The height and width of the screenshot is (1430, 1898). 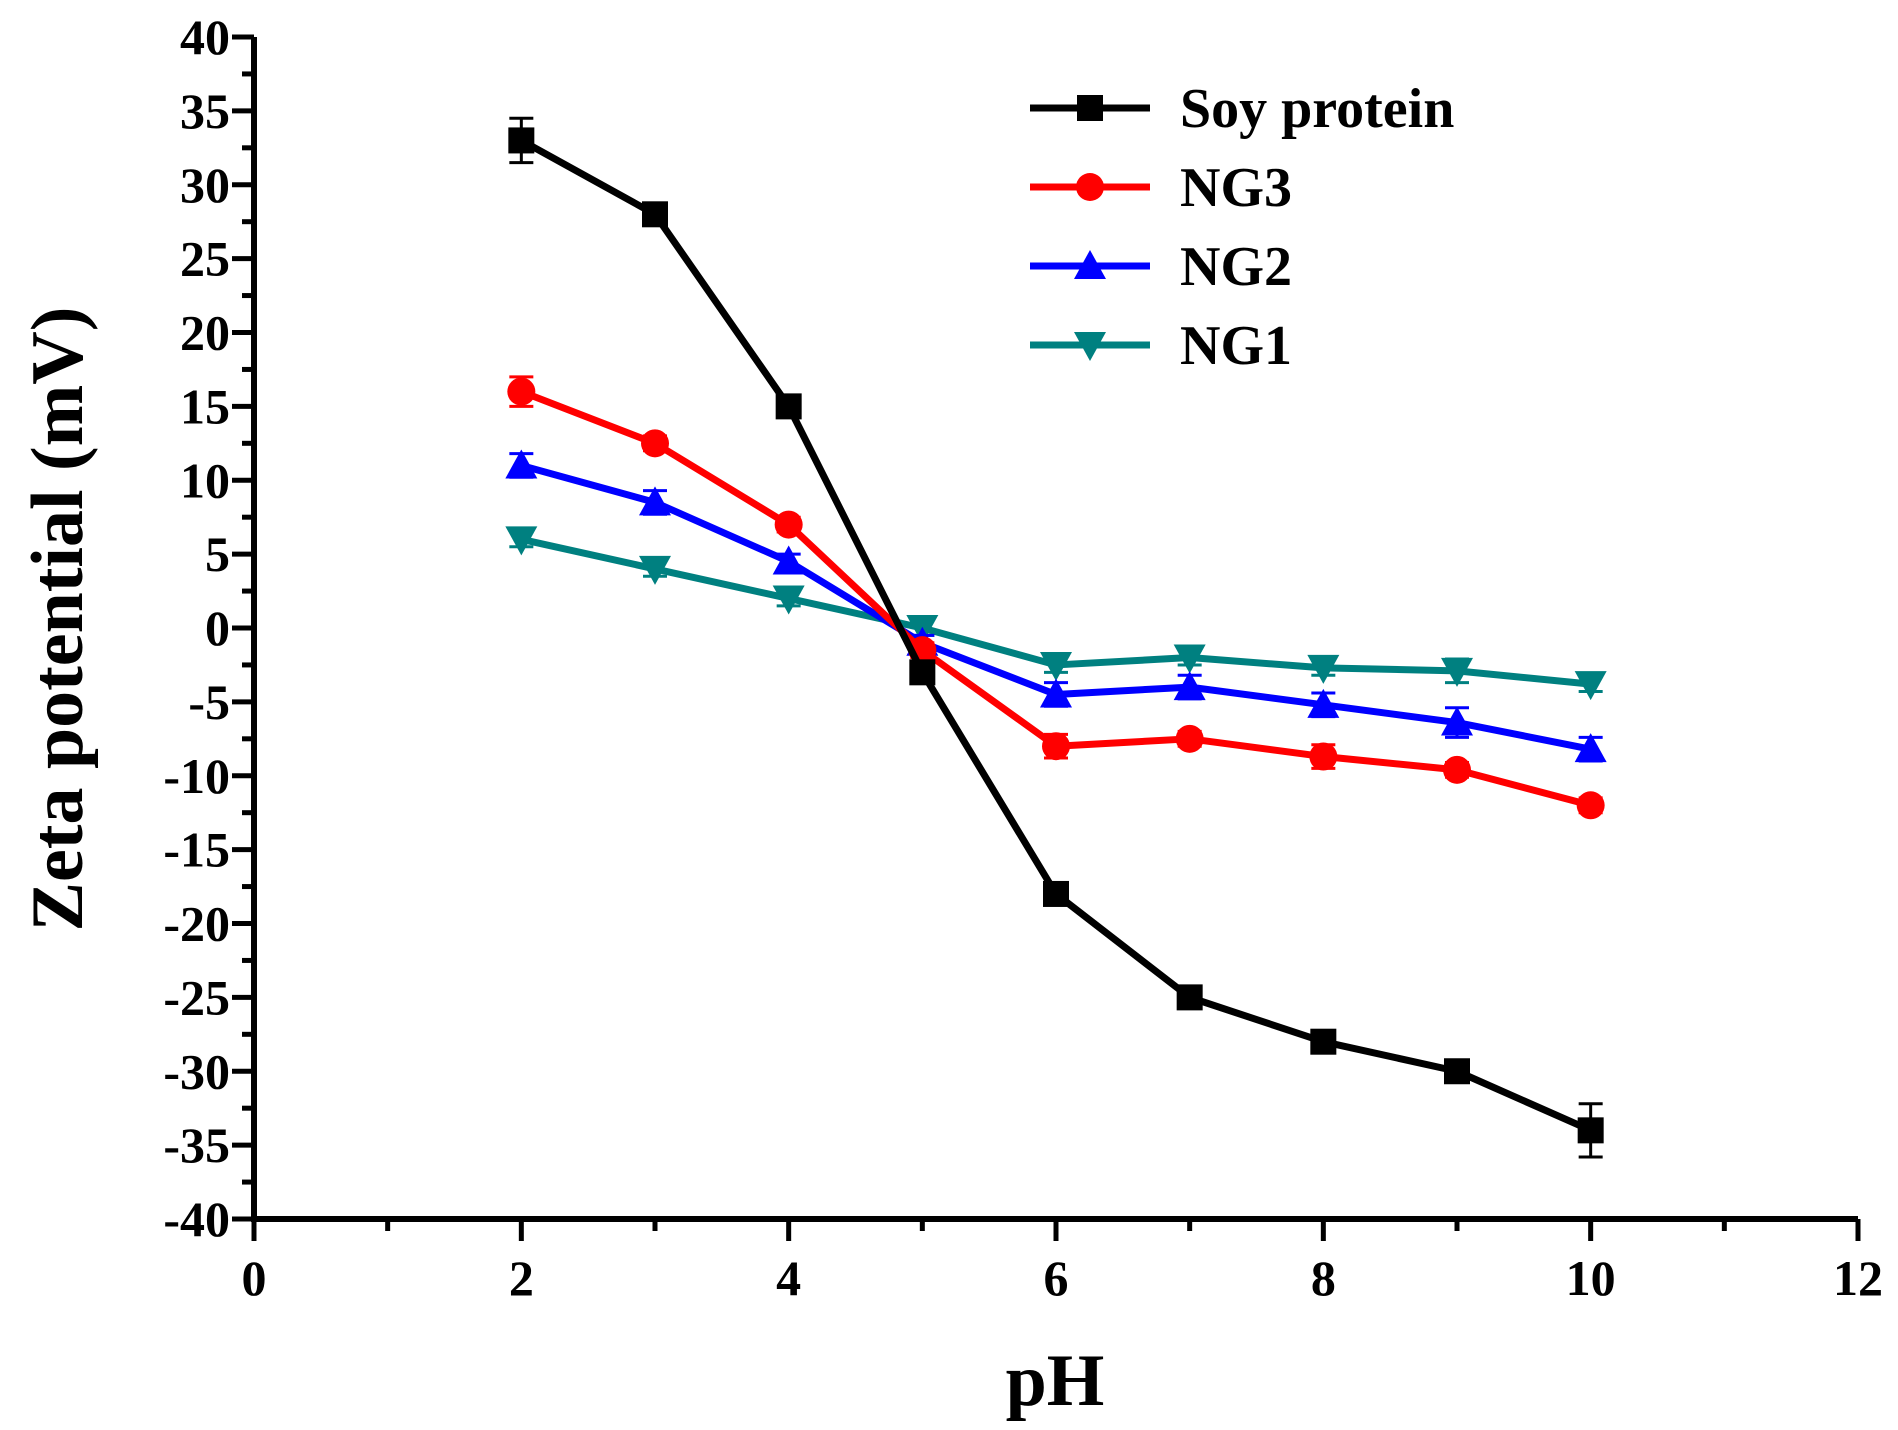 What do you see at coordinates (1236, 267) in the screenshot?
I see `legend-label: NG2` at bounding box center [1236, 267].